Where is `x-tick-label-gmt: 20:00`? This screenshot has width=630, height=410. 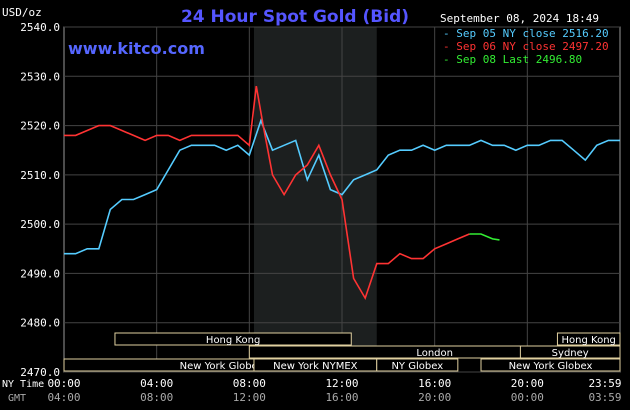 x-tick-label-gmt: 20:00 is located at coordinates (434, 397).